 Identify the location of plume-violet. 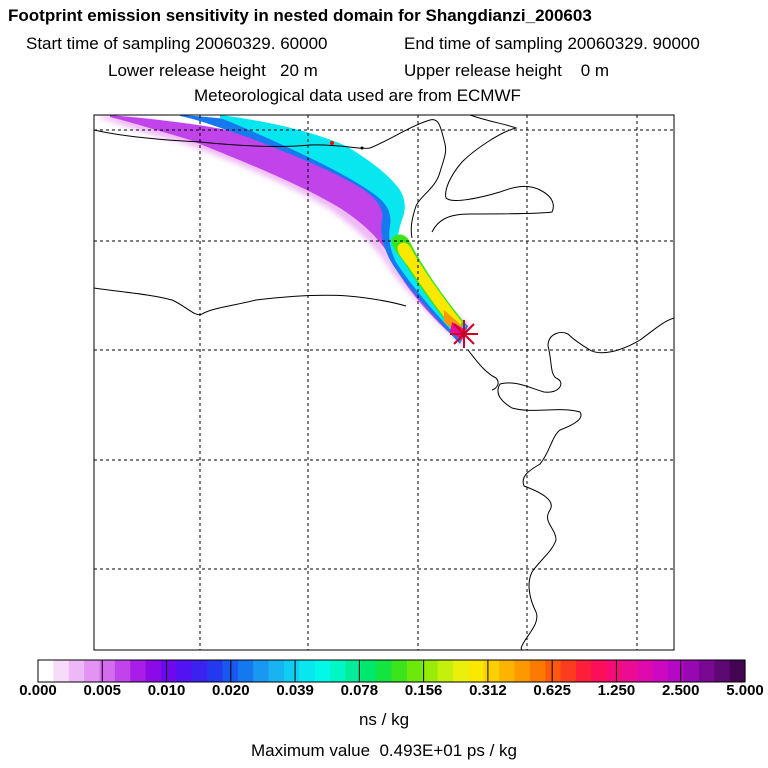
(289, 228).